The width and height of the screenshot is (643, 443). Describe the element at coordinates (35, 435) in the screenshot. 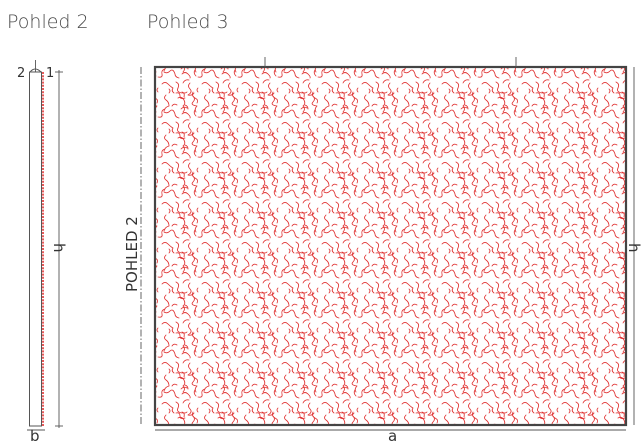

I see `thickness-label: b` at that location.